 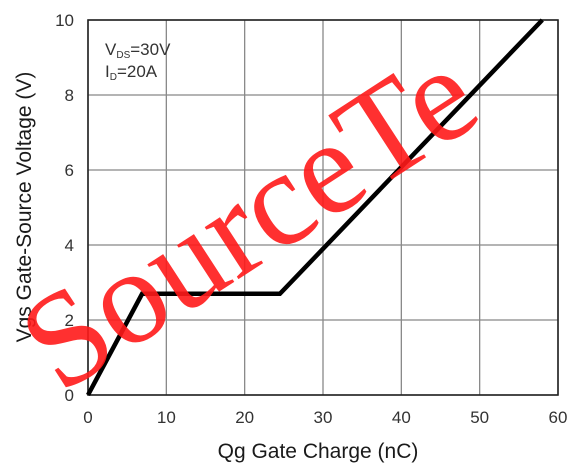 What do you see at coordinates (69, 170) in the screenshot?
I see `y-tick-label: 6` at bounding box center [69, 170].